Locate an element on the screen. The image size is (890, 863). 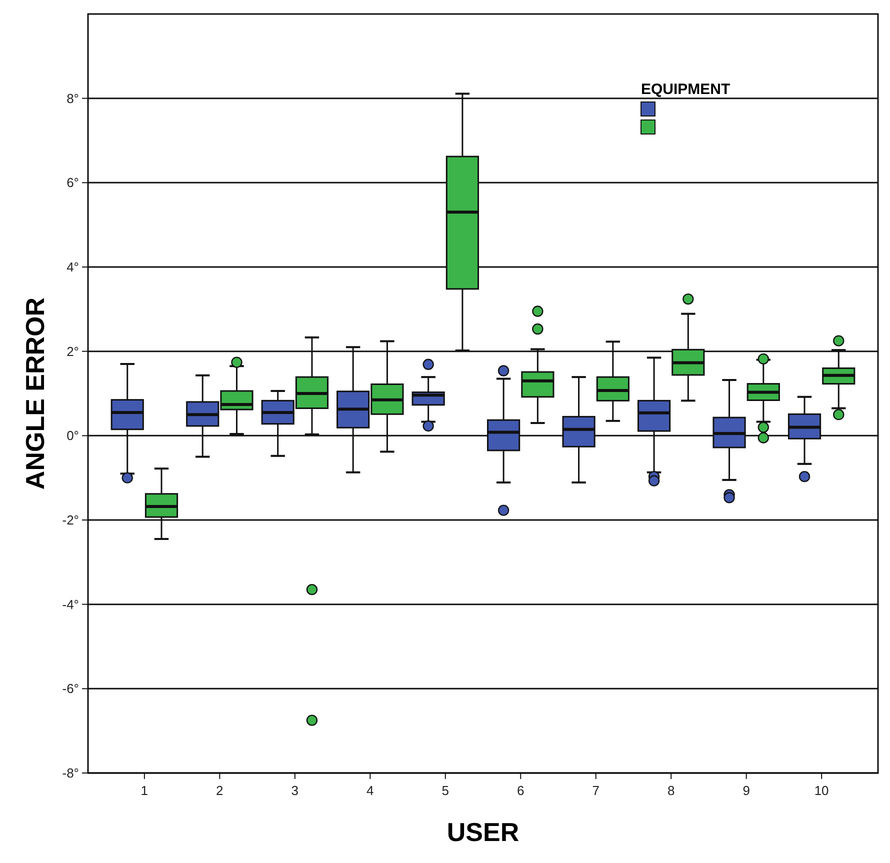
y-axis-title: ANGLE ERROR is located at coordinates (35, 393).